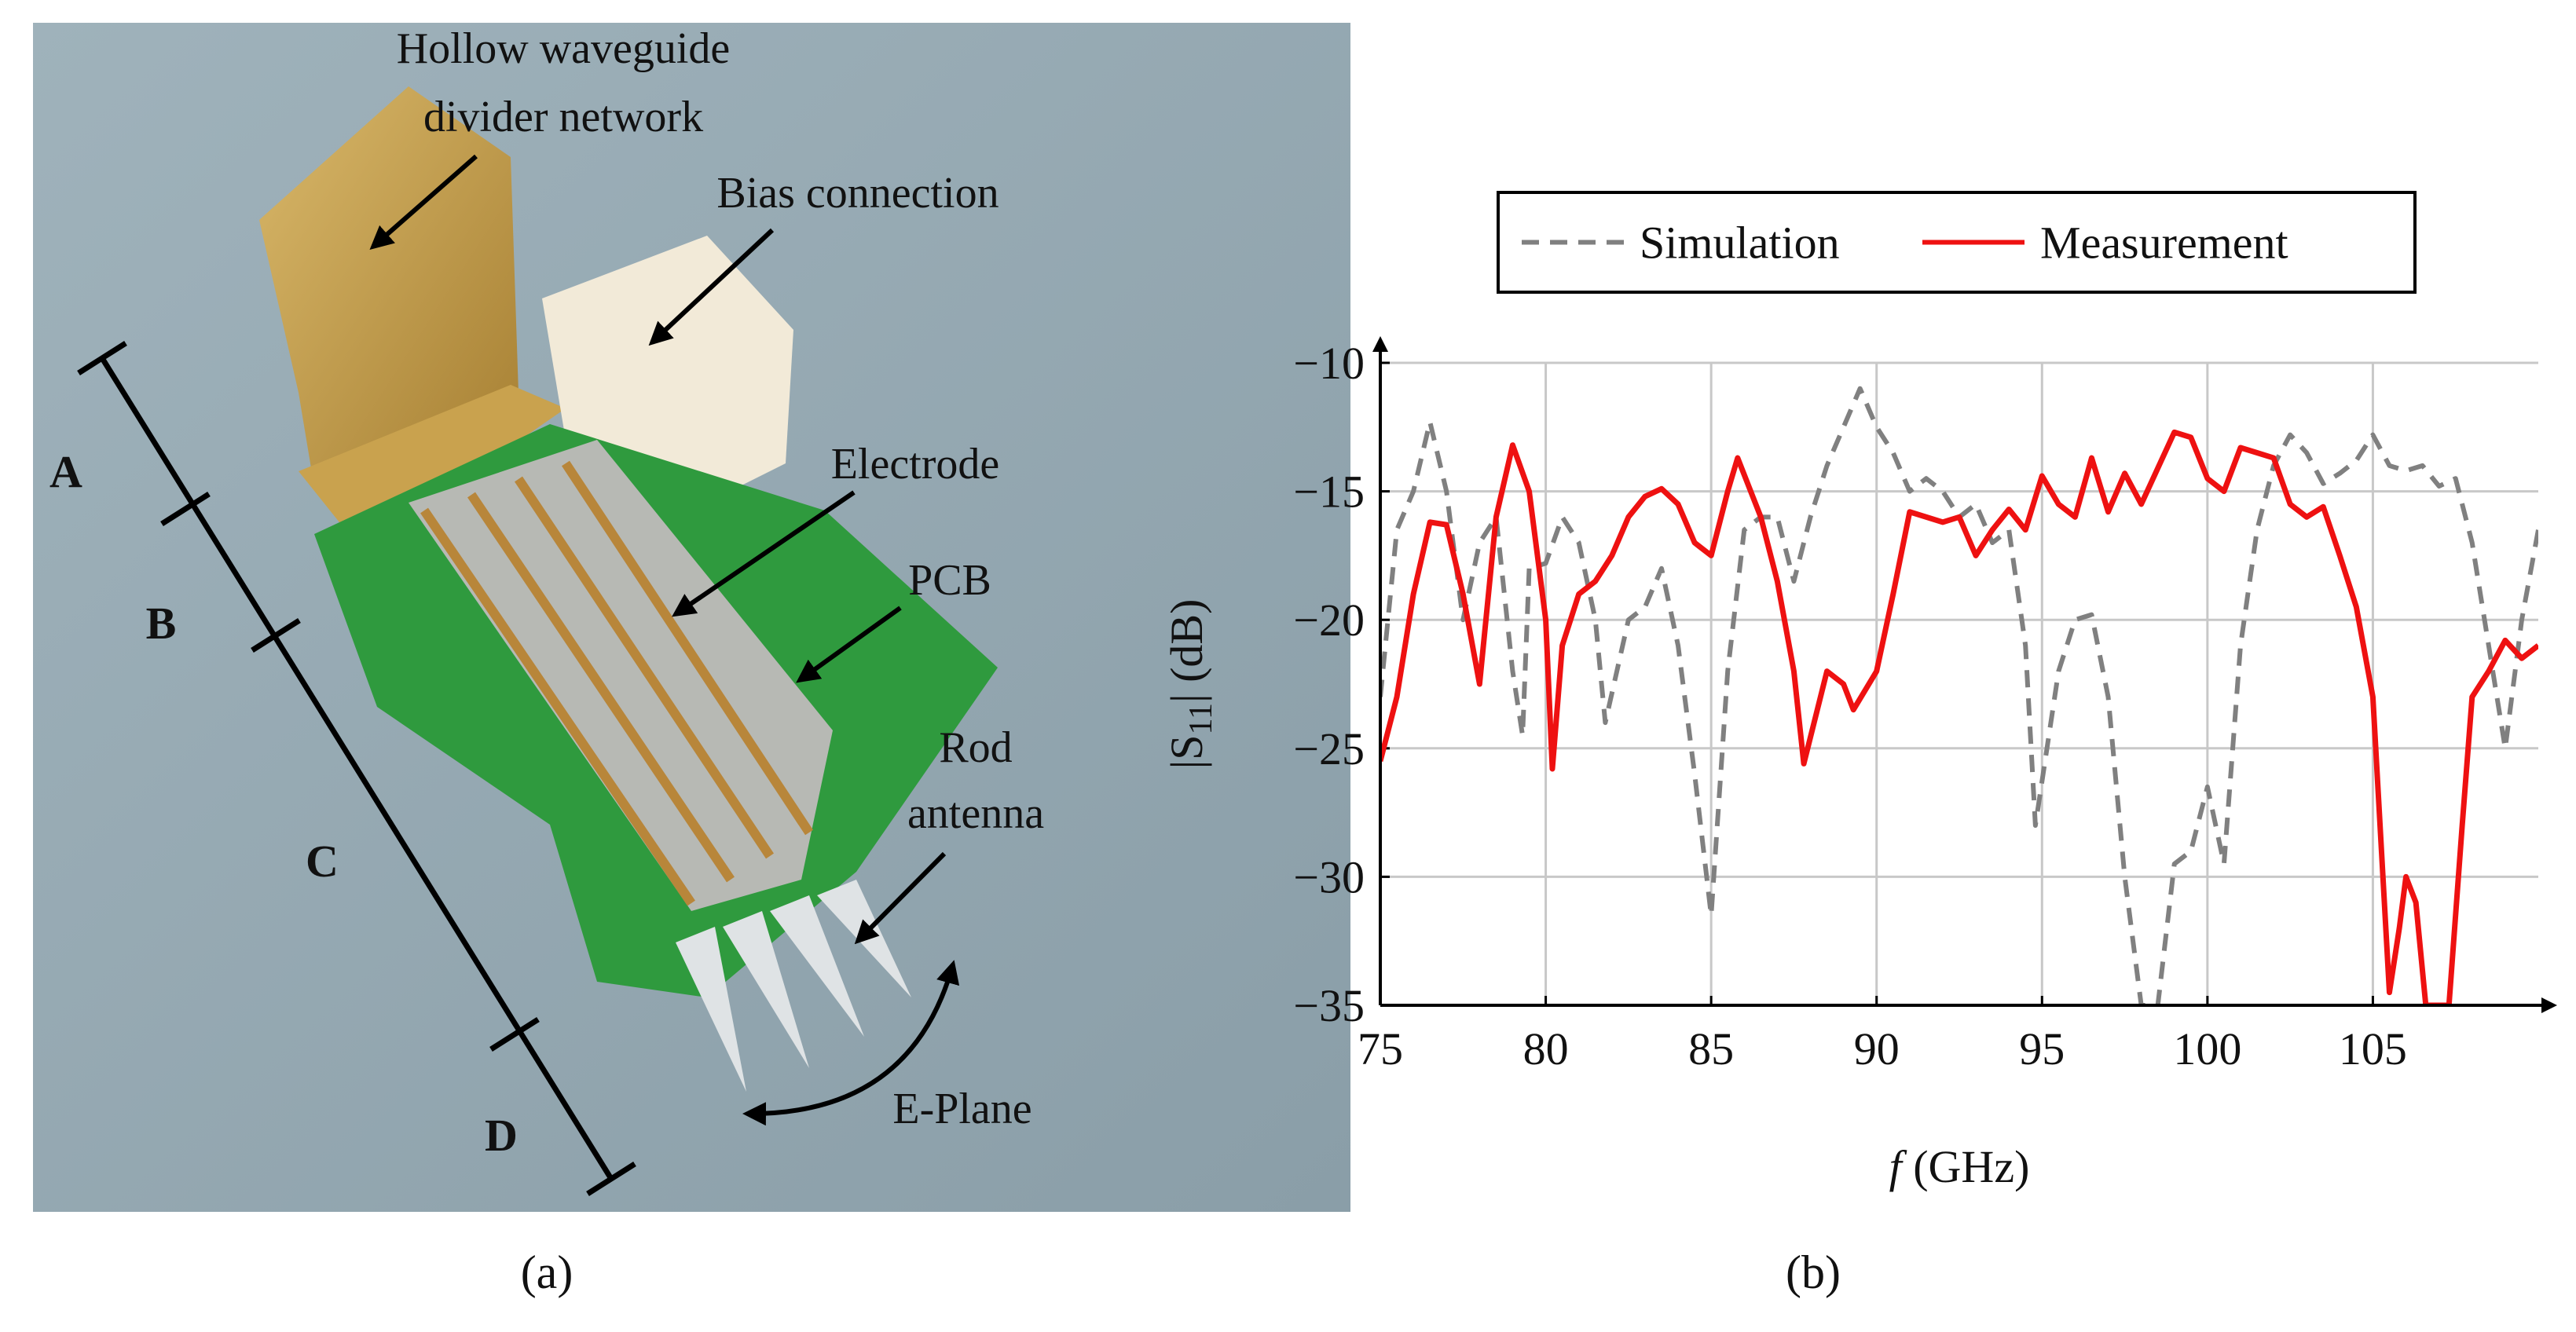 The image size is (2576, 1332). Describe the element at coordinates (858, 193) in the screenshot. I see `photo-label: Bias connection` at that location.